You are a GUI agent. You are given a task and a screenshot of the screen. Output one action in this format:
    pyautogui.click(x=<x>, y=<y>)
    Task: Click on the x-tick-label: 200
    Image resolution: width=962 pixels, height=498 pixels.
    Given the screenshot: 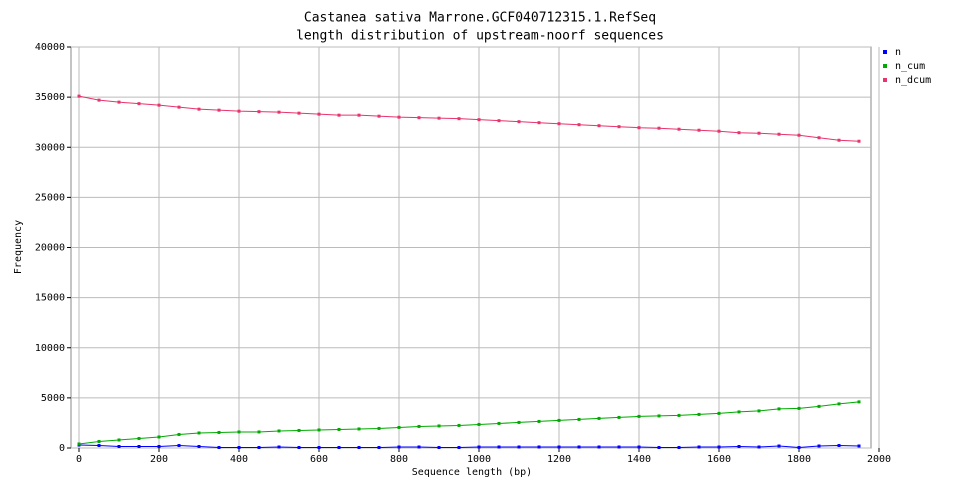 What is the action you would take?
    pyautogui.click(x=159, y=459)
    